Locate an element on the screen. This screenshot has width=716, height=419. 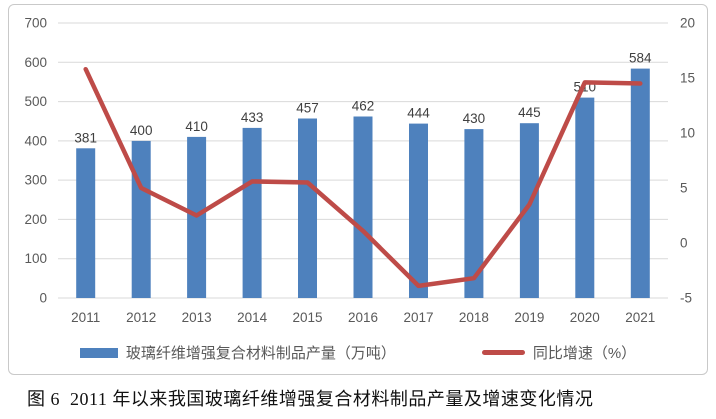
bar-value-label: 444 is located at coordinates (418, 113).